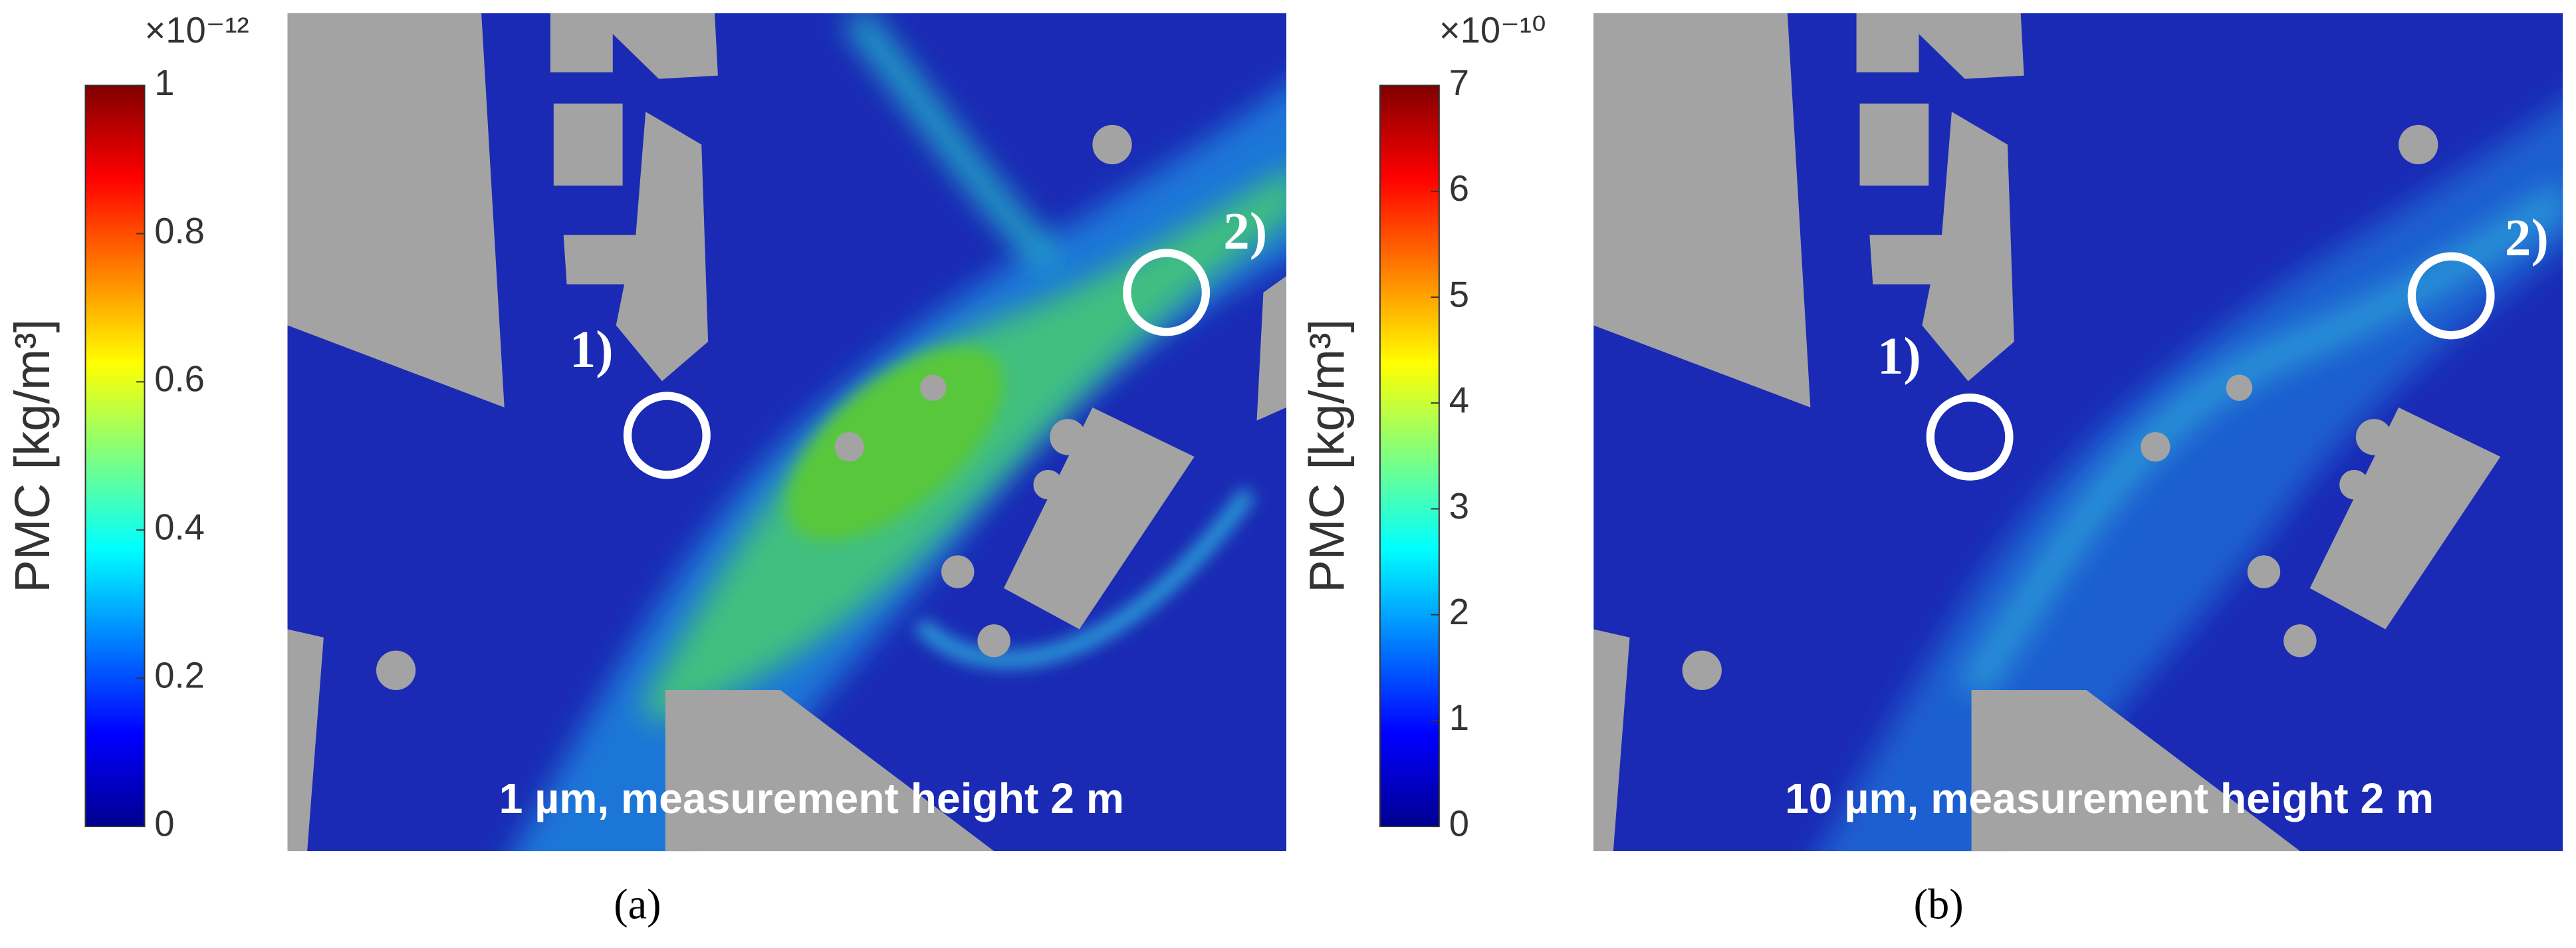  I want to click on colorbar-tick-label: 7, so click(1459, 82).